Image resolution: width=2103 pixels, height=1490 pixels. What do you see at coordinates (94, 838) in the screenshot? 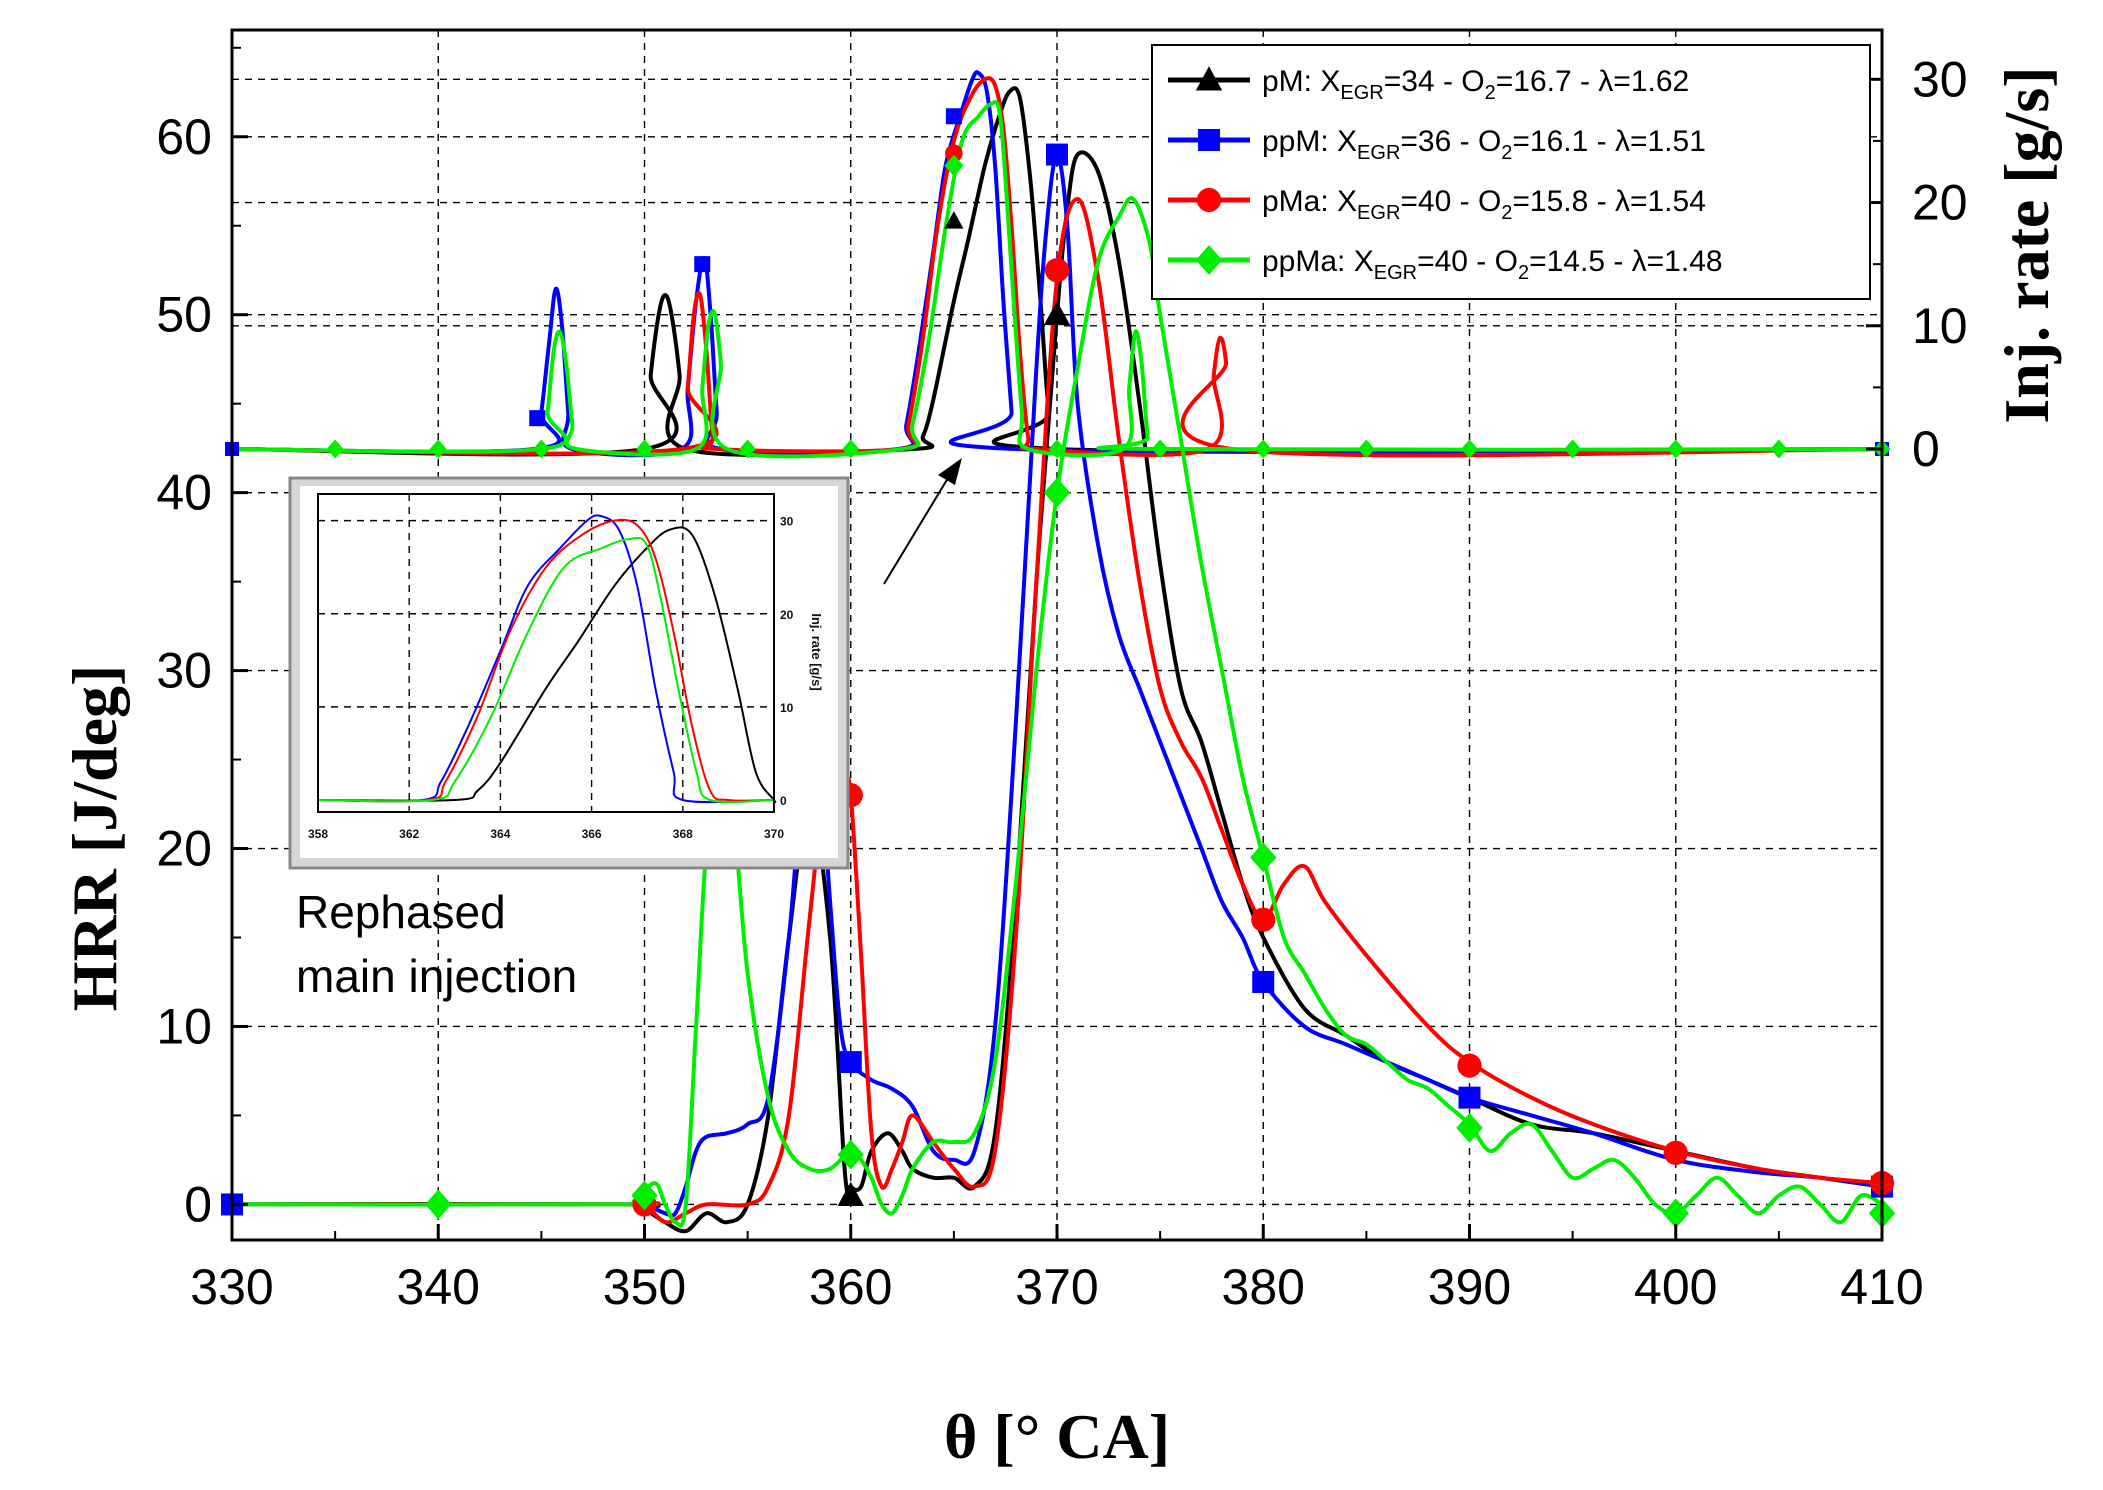
I see `hrr-axis-title: HRR [J/deg]` at bounding box center [94, 838].